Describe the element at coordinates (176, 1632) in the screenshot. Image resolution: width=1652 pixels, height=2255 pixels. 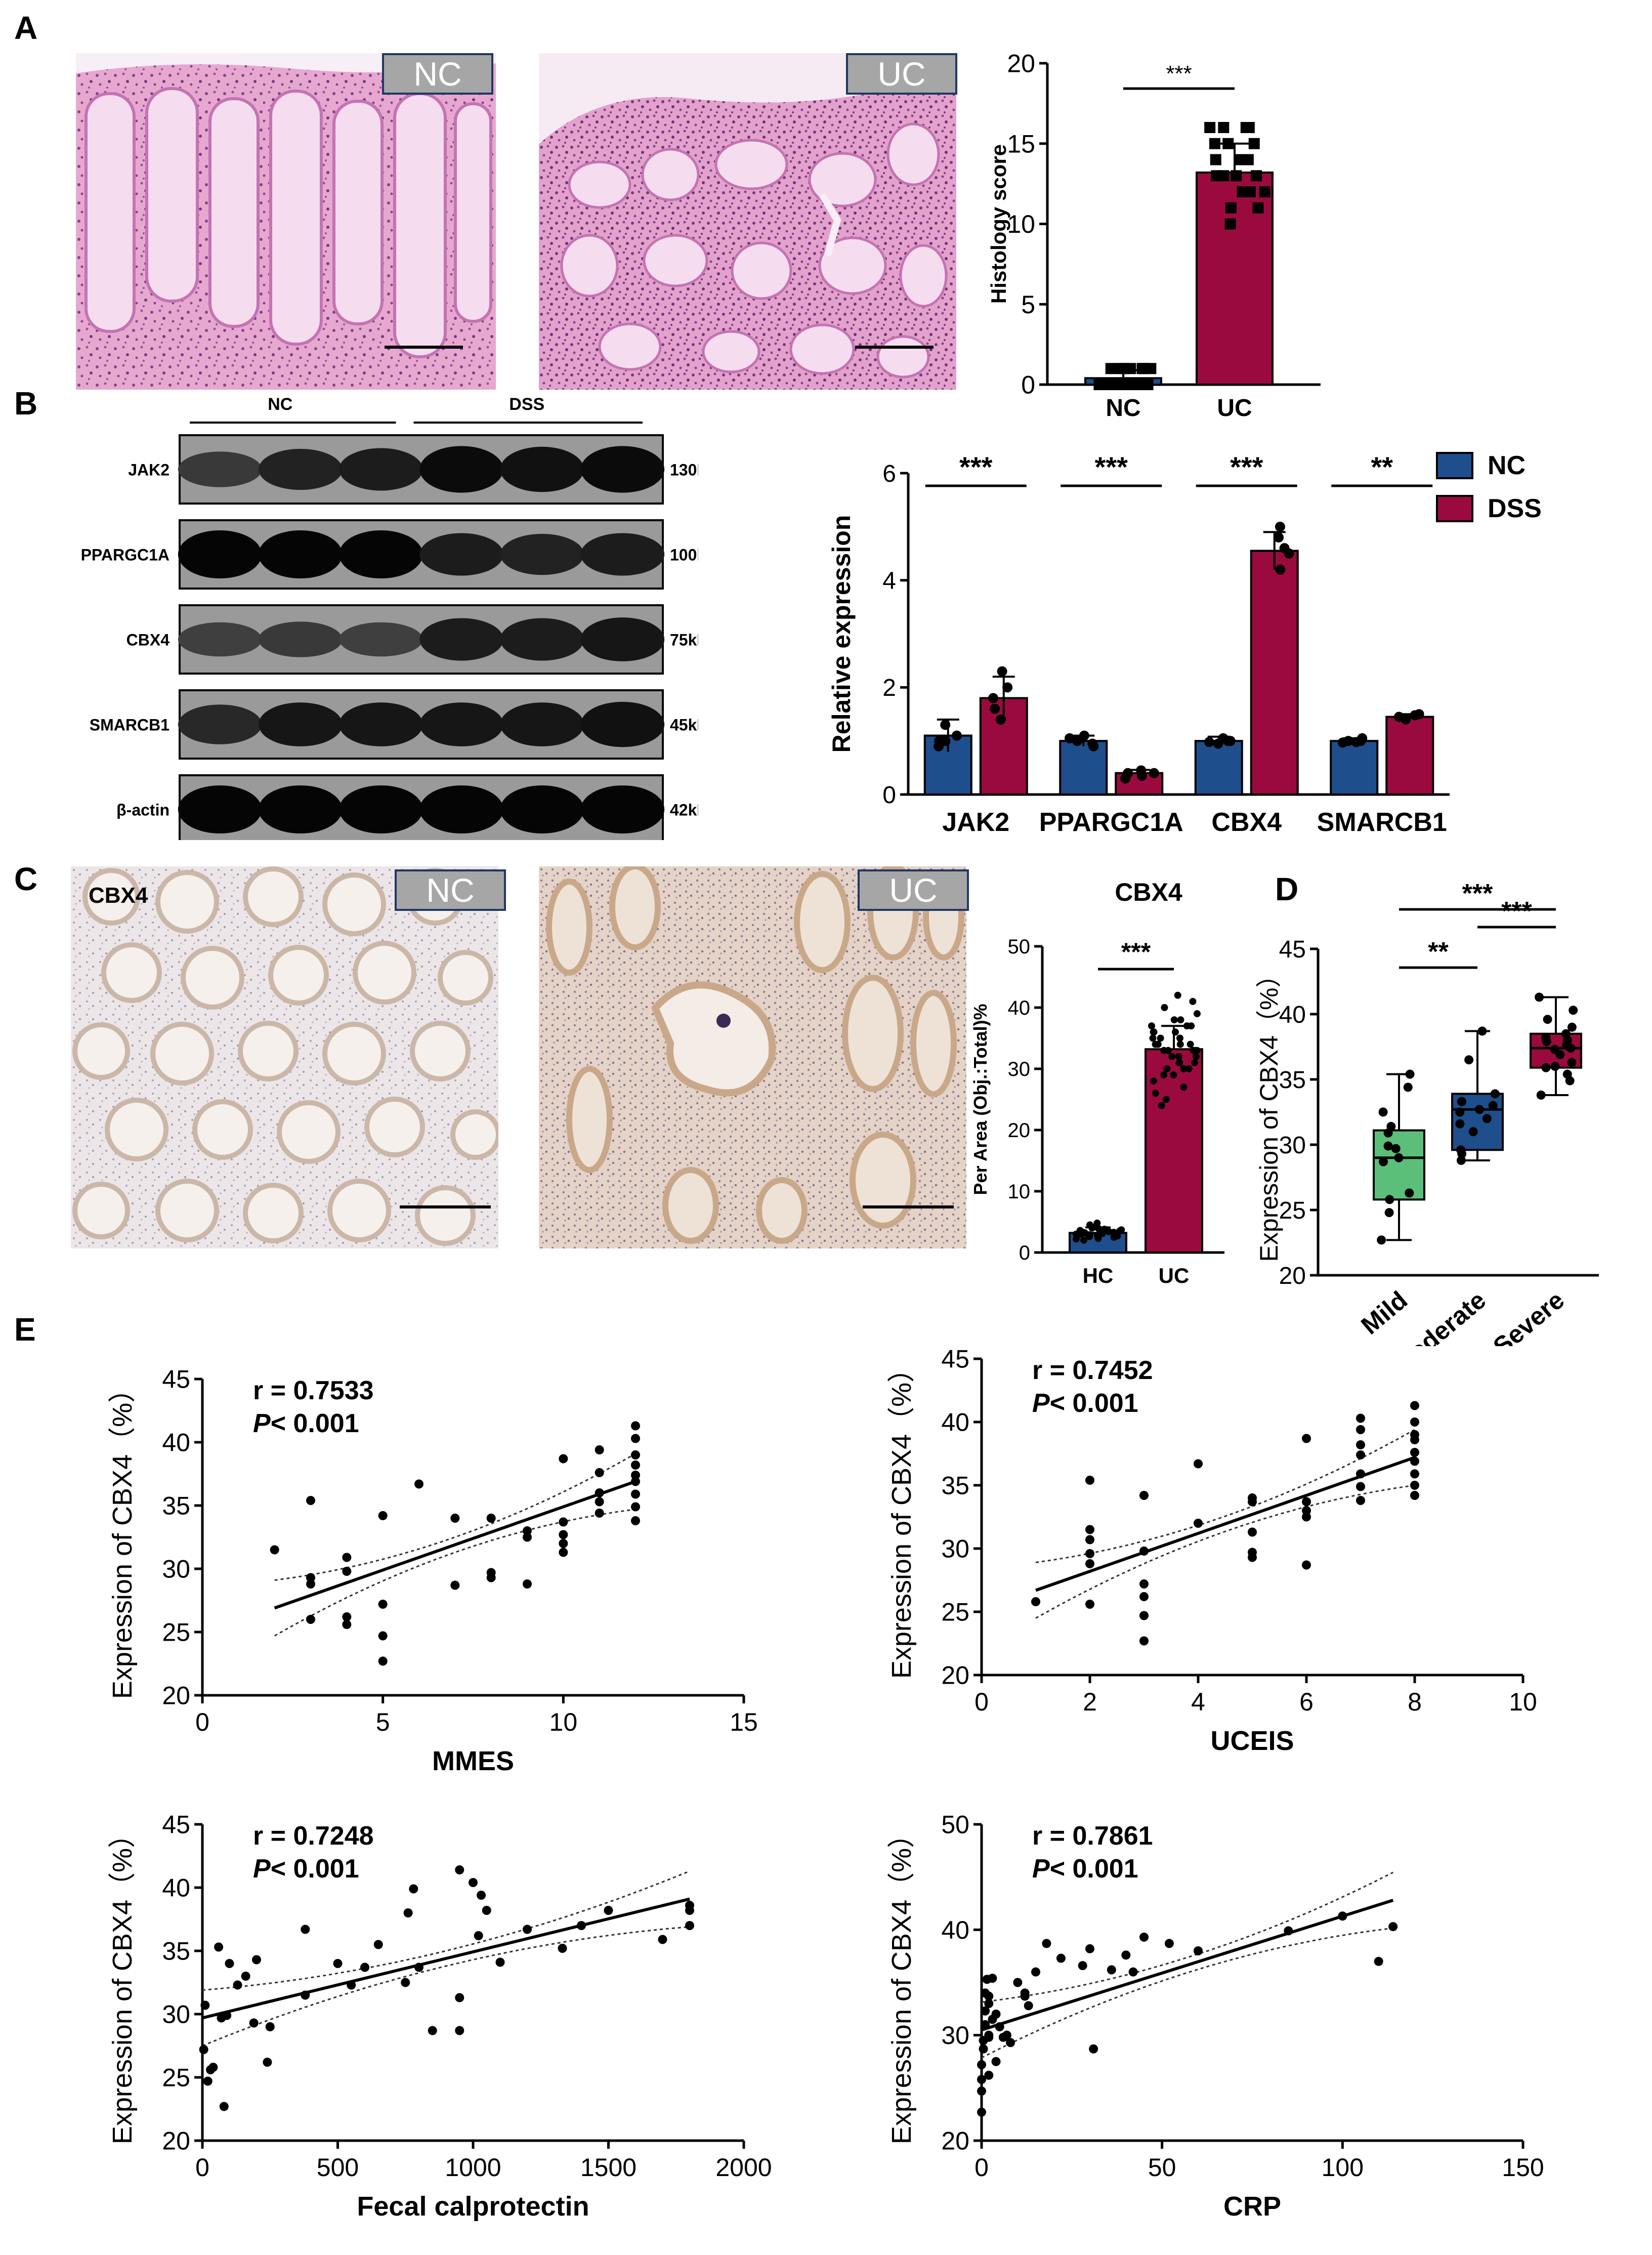
I see `y-tick-label: 25` at that location.